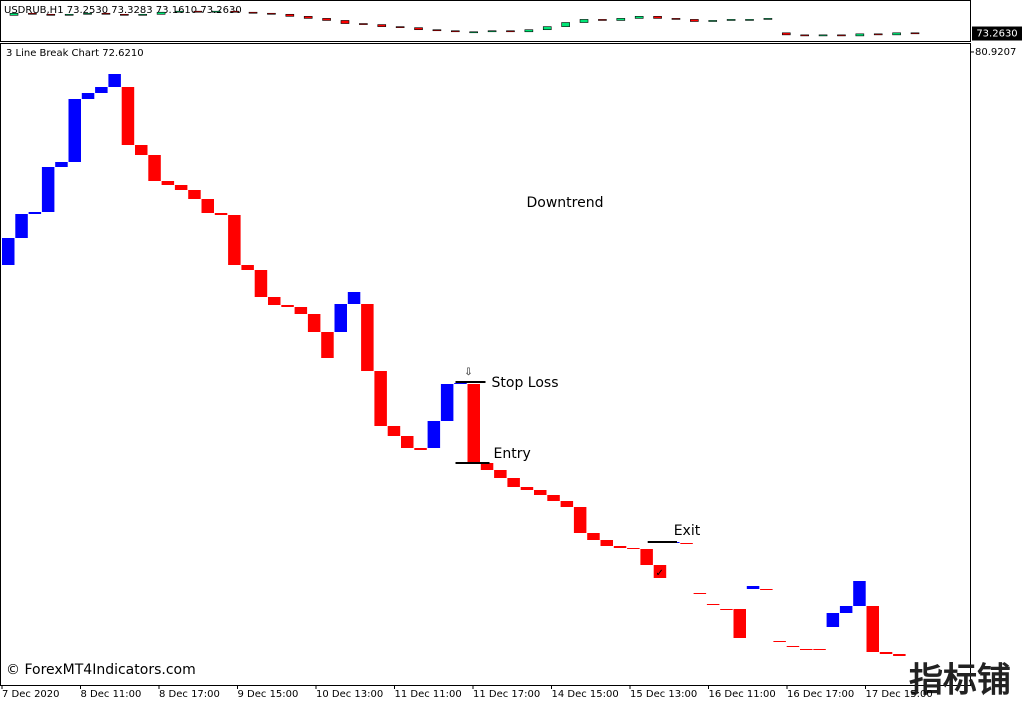 This screenshot has width=1024, height=708. I want to click on x-tick-label: 16 Dec 17:00, so click(820, 694).